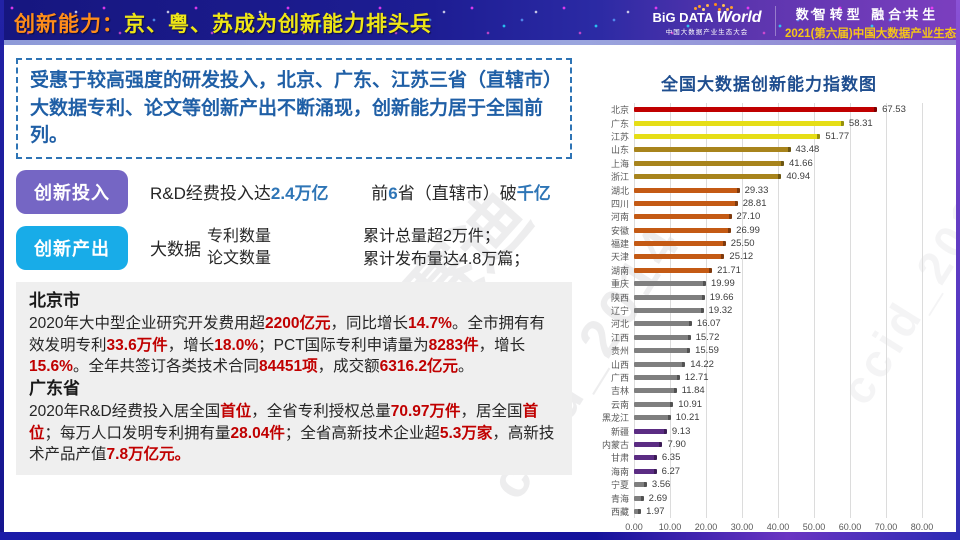 The height and width of the screenshot is (540, 960). I want to click on chart-row: 陕西 19.66, so click(769, 296).